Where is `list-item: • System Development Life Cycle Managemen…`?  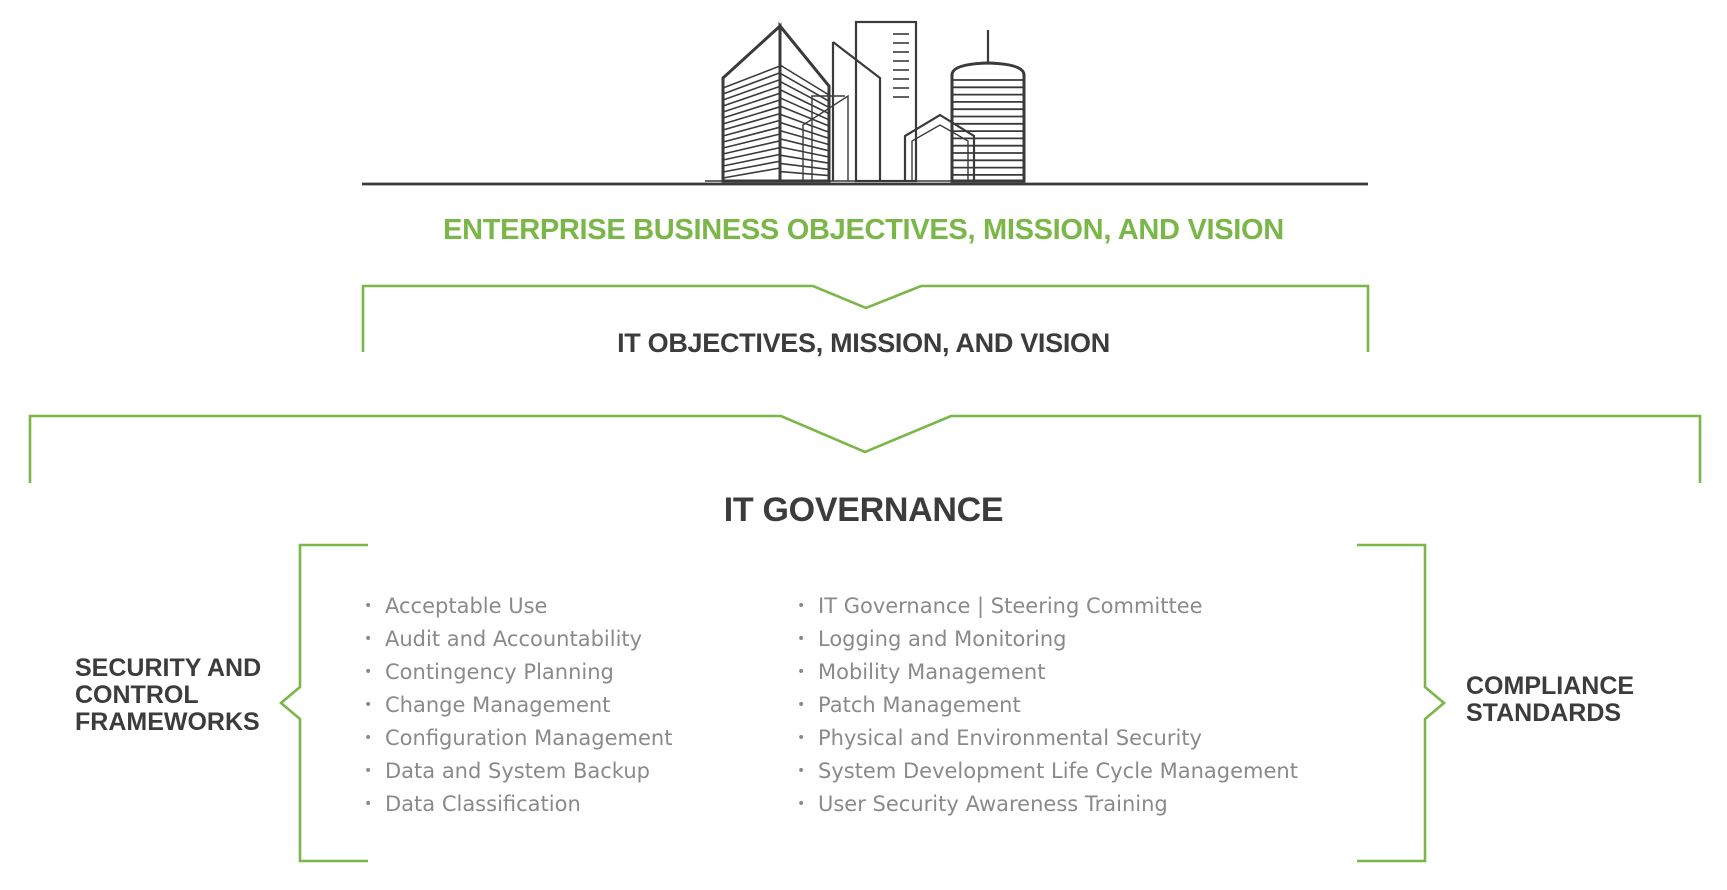 list-item: • System Development Life Cycle Managemen… is located at coordinates (1047, 771).